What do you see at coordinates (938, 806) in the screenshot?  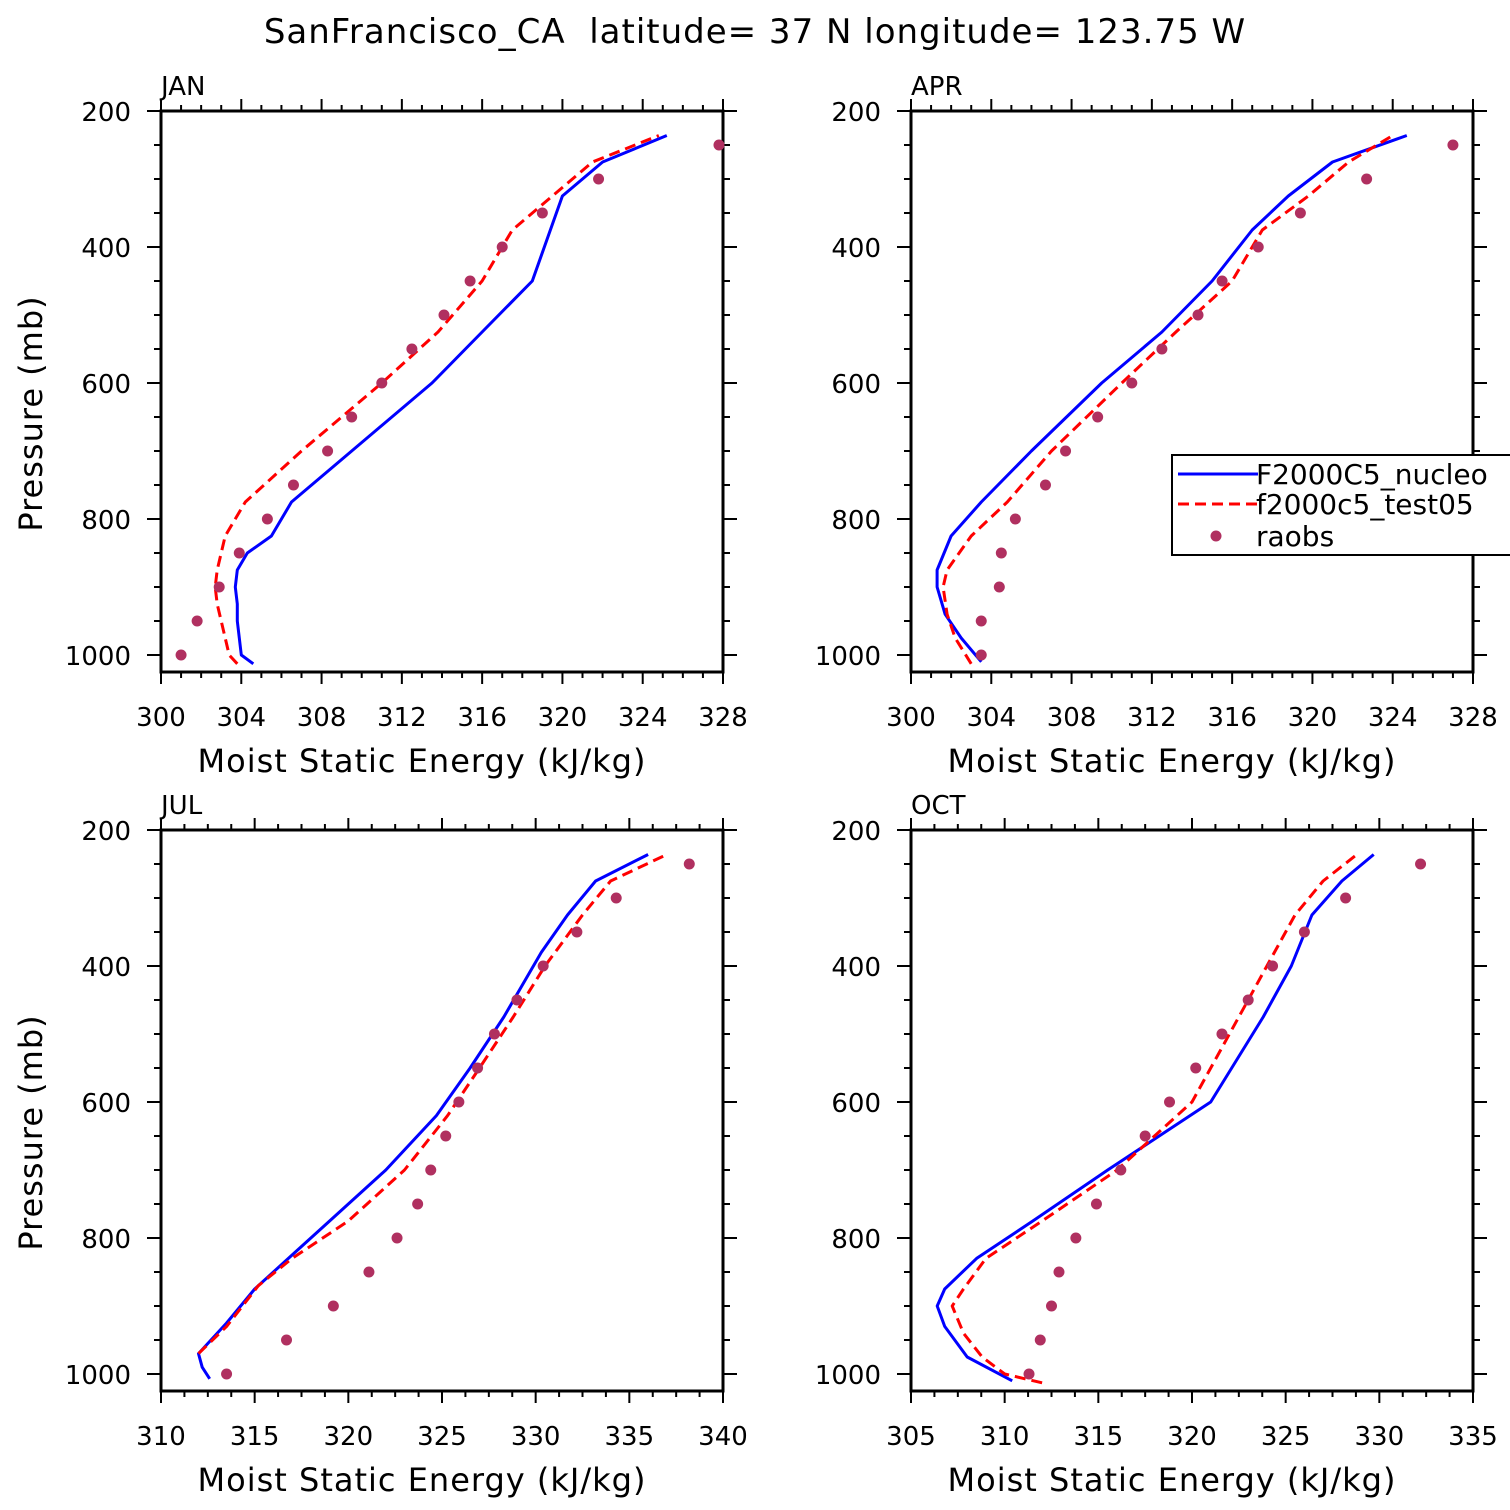 I see `panel-label: OCT` at bounding box center [938, 806].